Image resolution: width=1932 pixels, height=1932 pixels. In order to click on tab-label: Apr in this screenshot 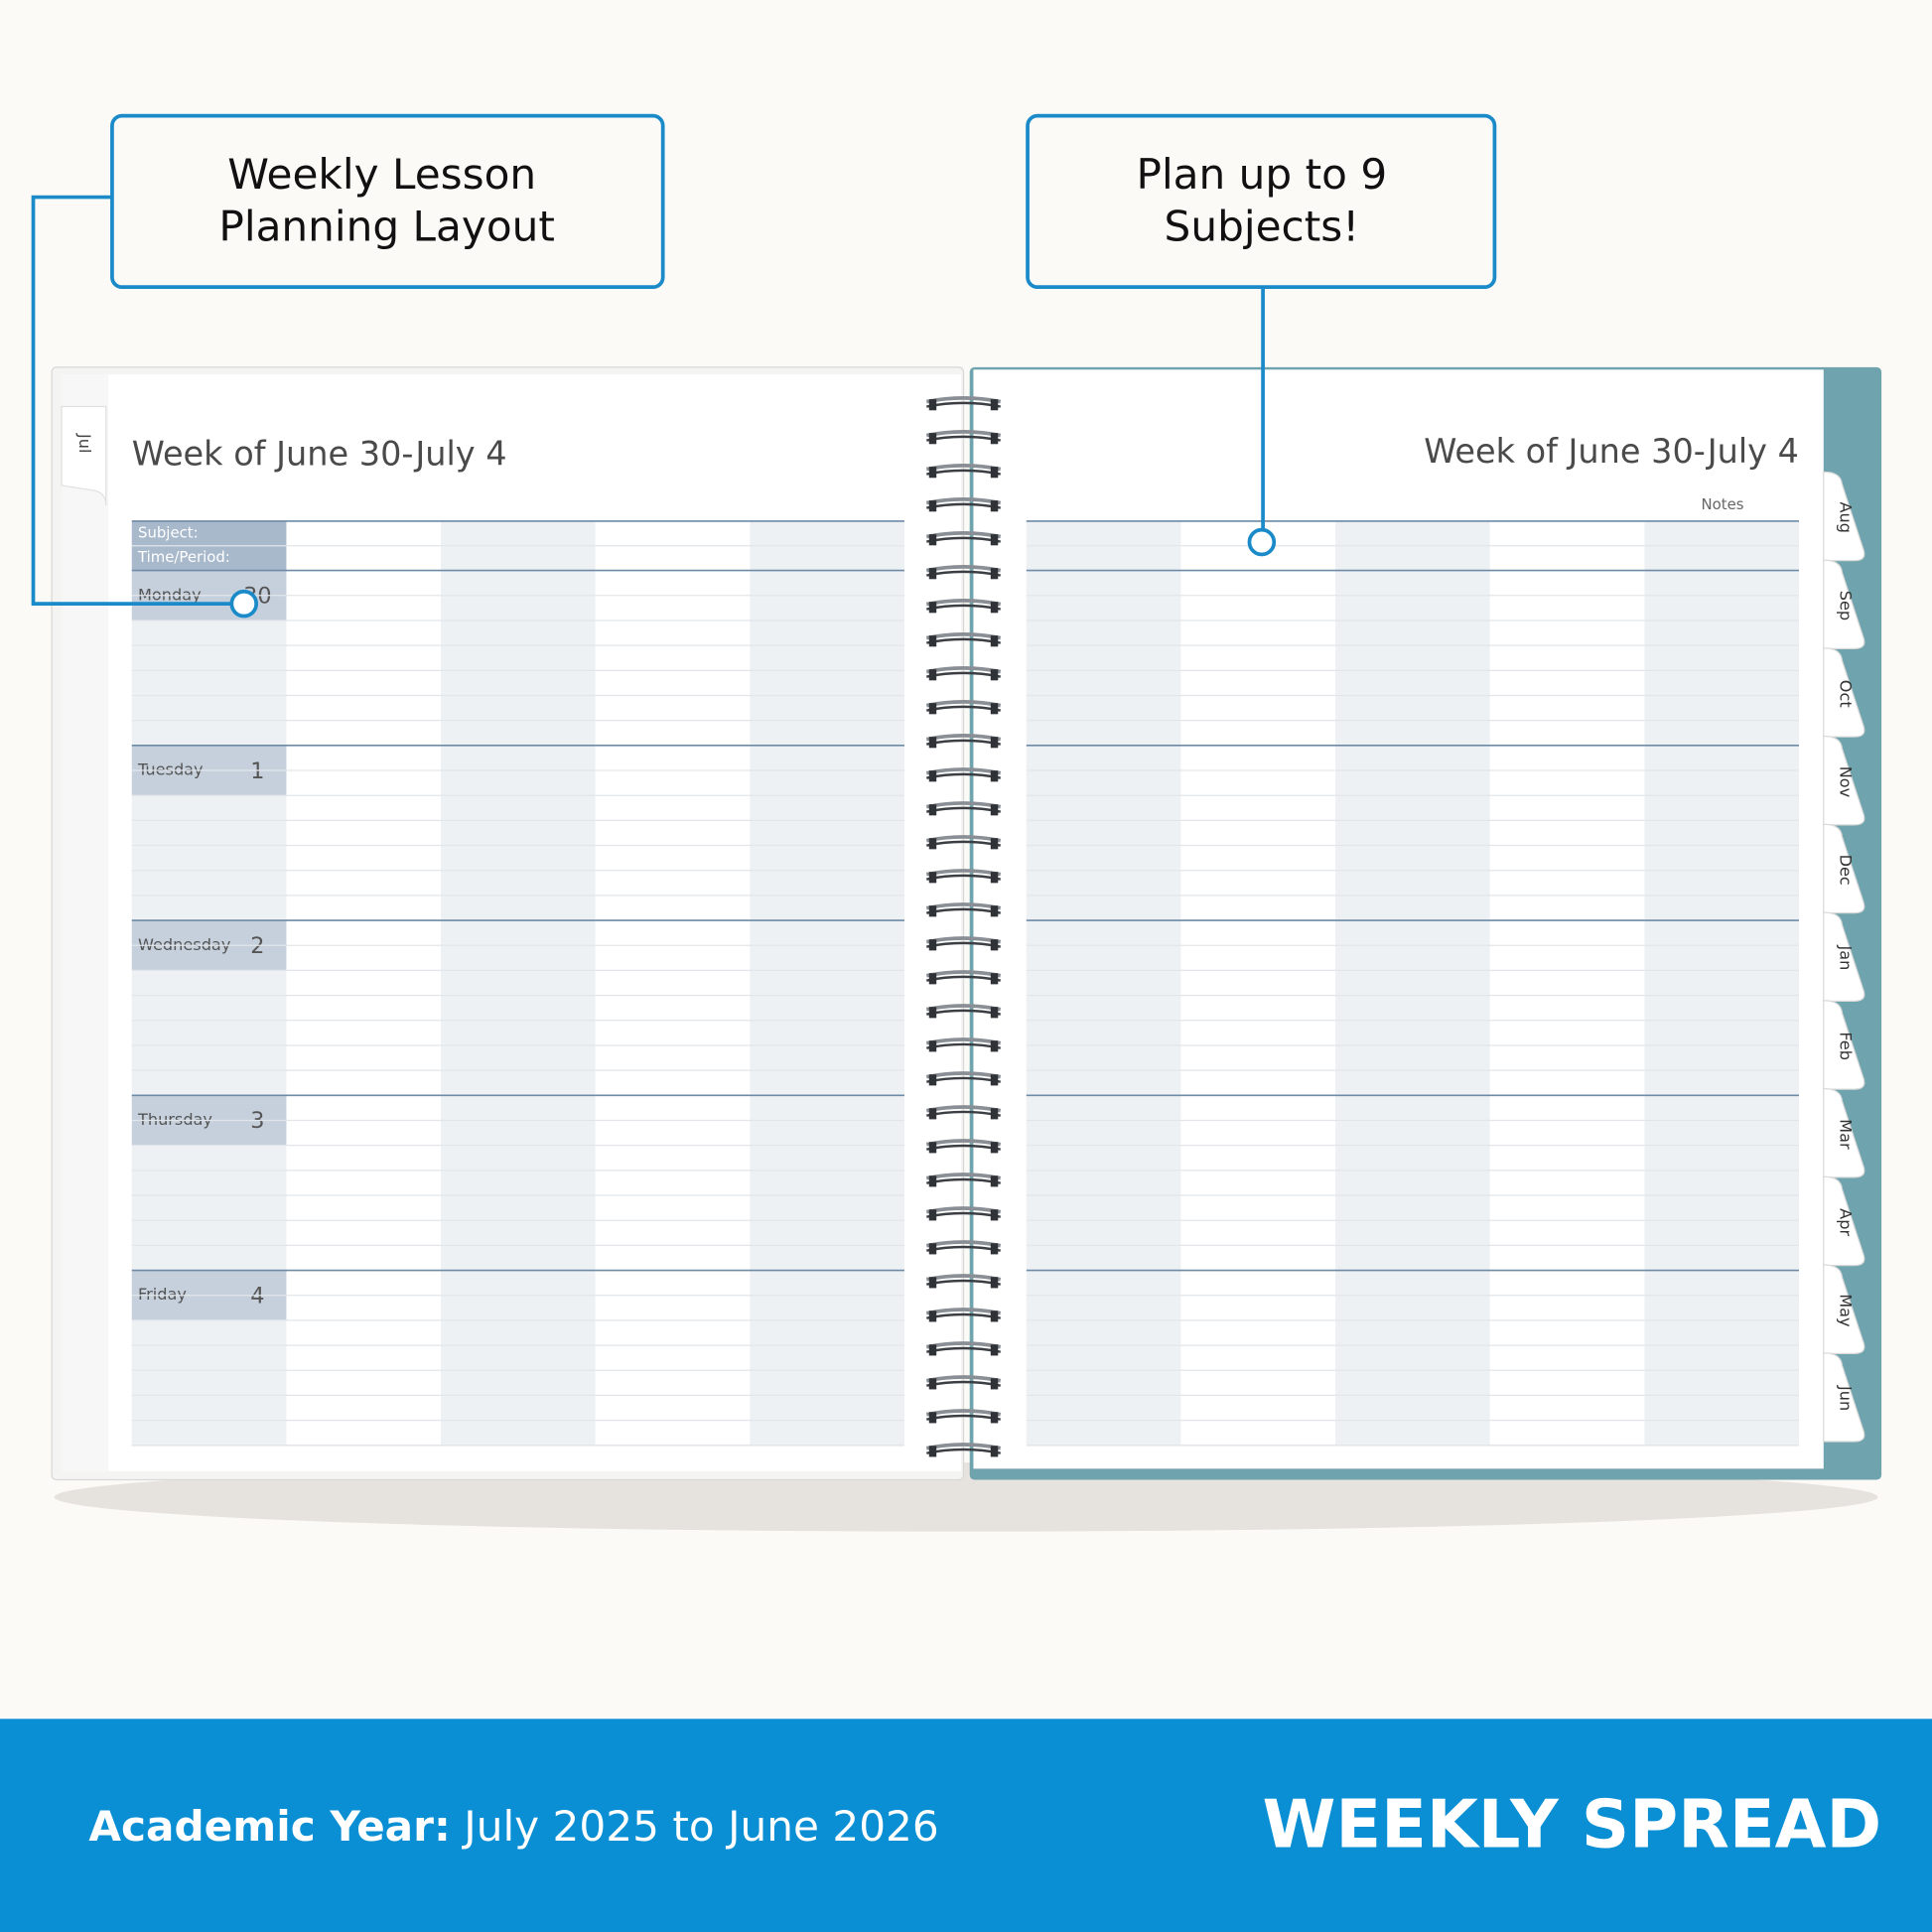, I will do `click(1846, 1222)`.